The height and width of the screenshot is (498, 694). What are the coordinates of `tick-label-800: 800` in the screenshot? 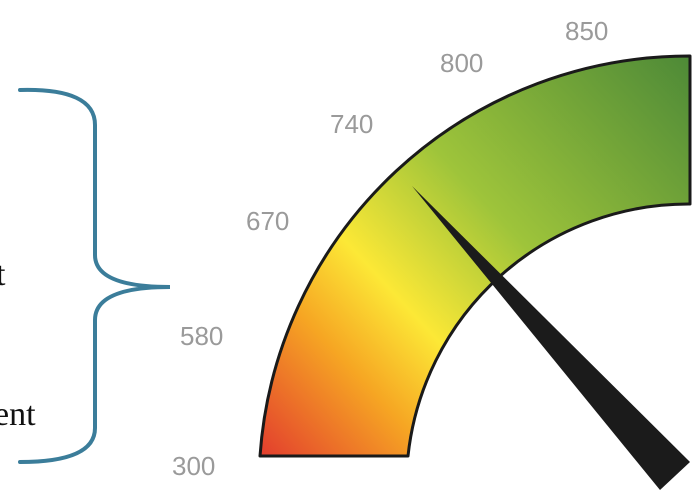 It's located at (461, 63).